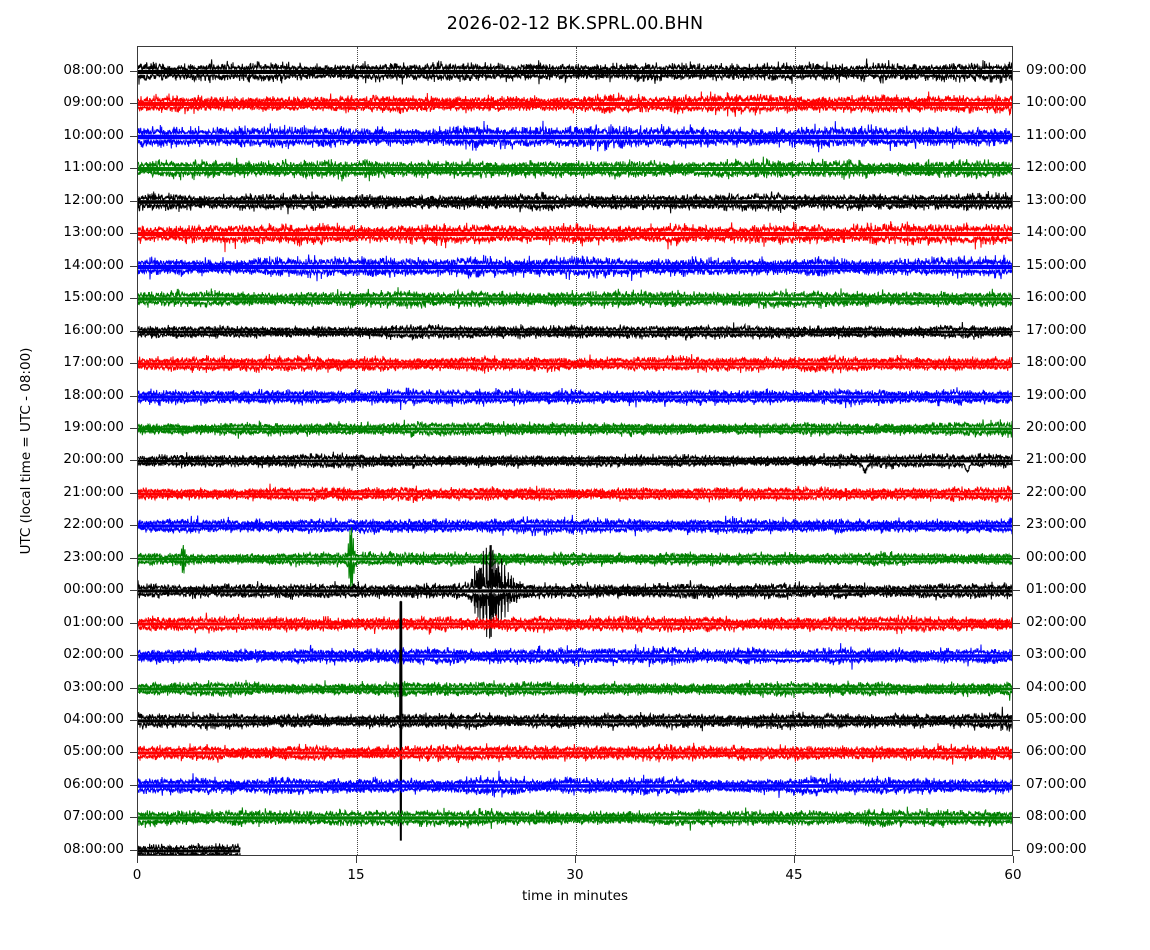 This screenshot has width=1150, height=950. Describe the element at coordinates (93, 783) in the screenshot. I see `left-tick-label: 06:00:00` at that location.